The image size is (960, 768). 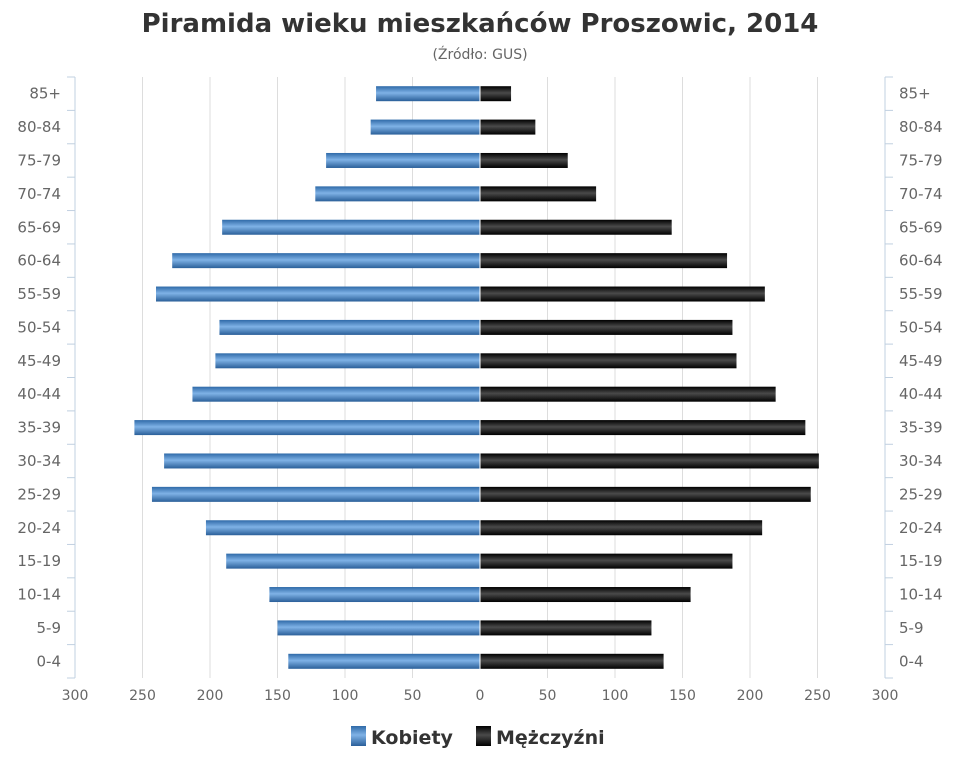 I want to click on legend-item-kobiety: Kobiety, so click(x=402, y=737).